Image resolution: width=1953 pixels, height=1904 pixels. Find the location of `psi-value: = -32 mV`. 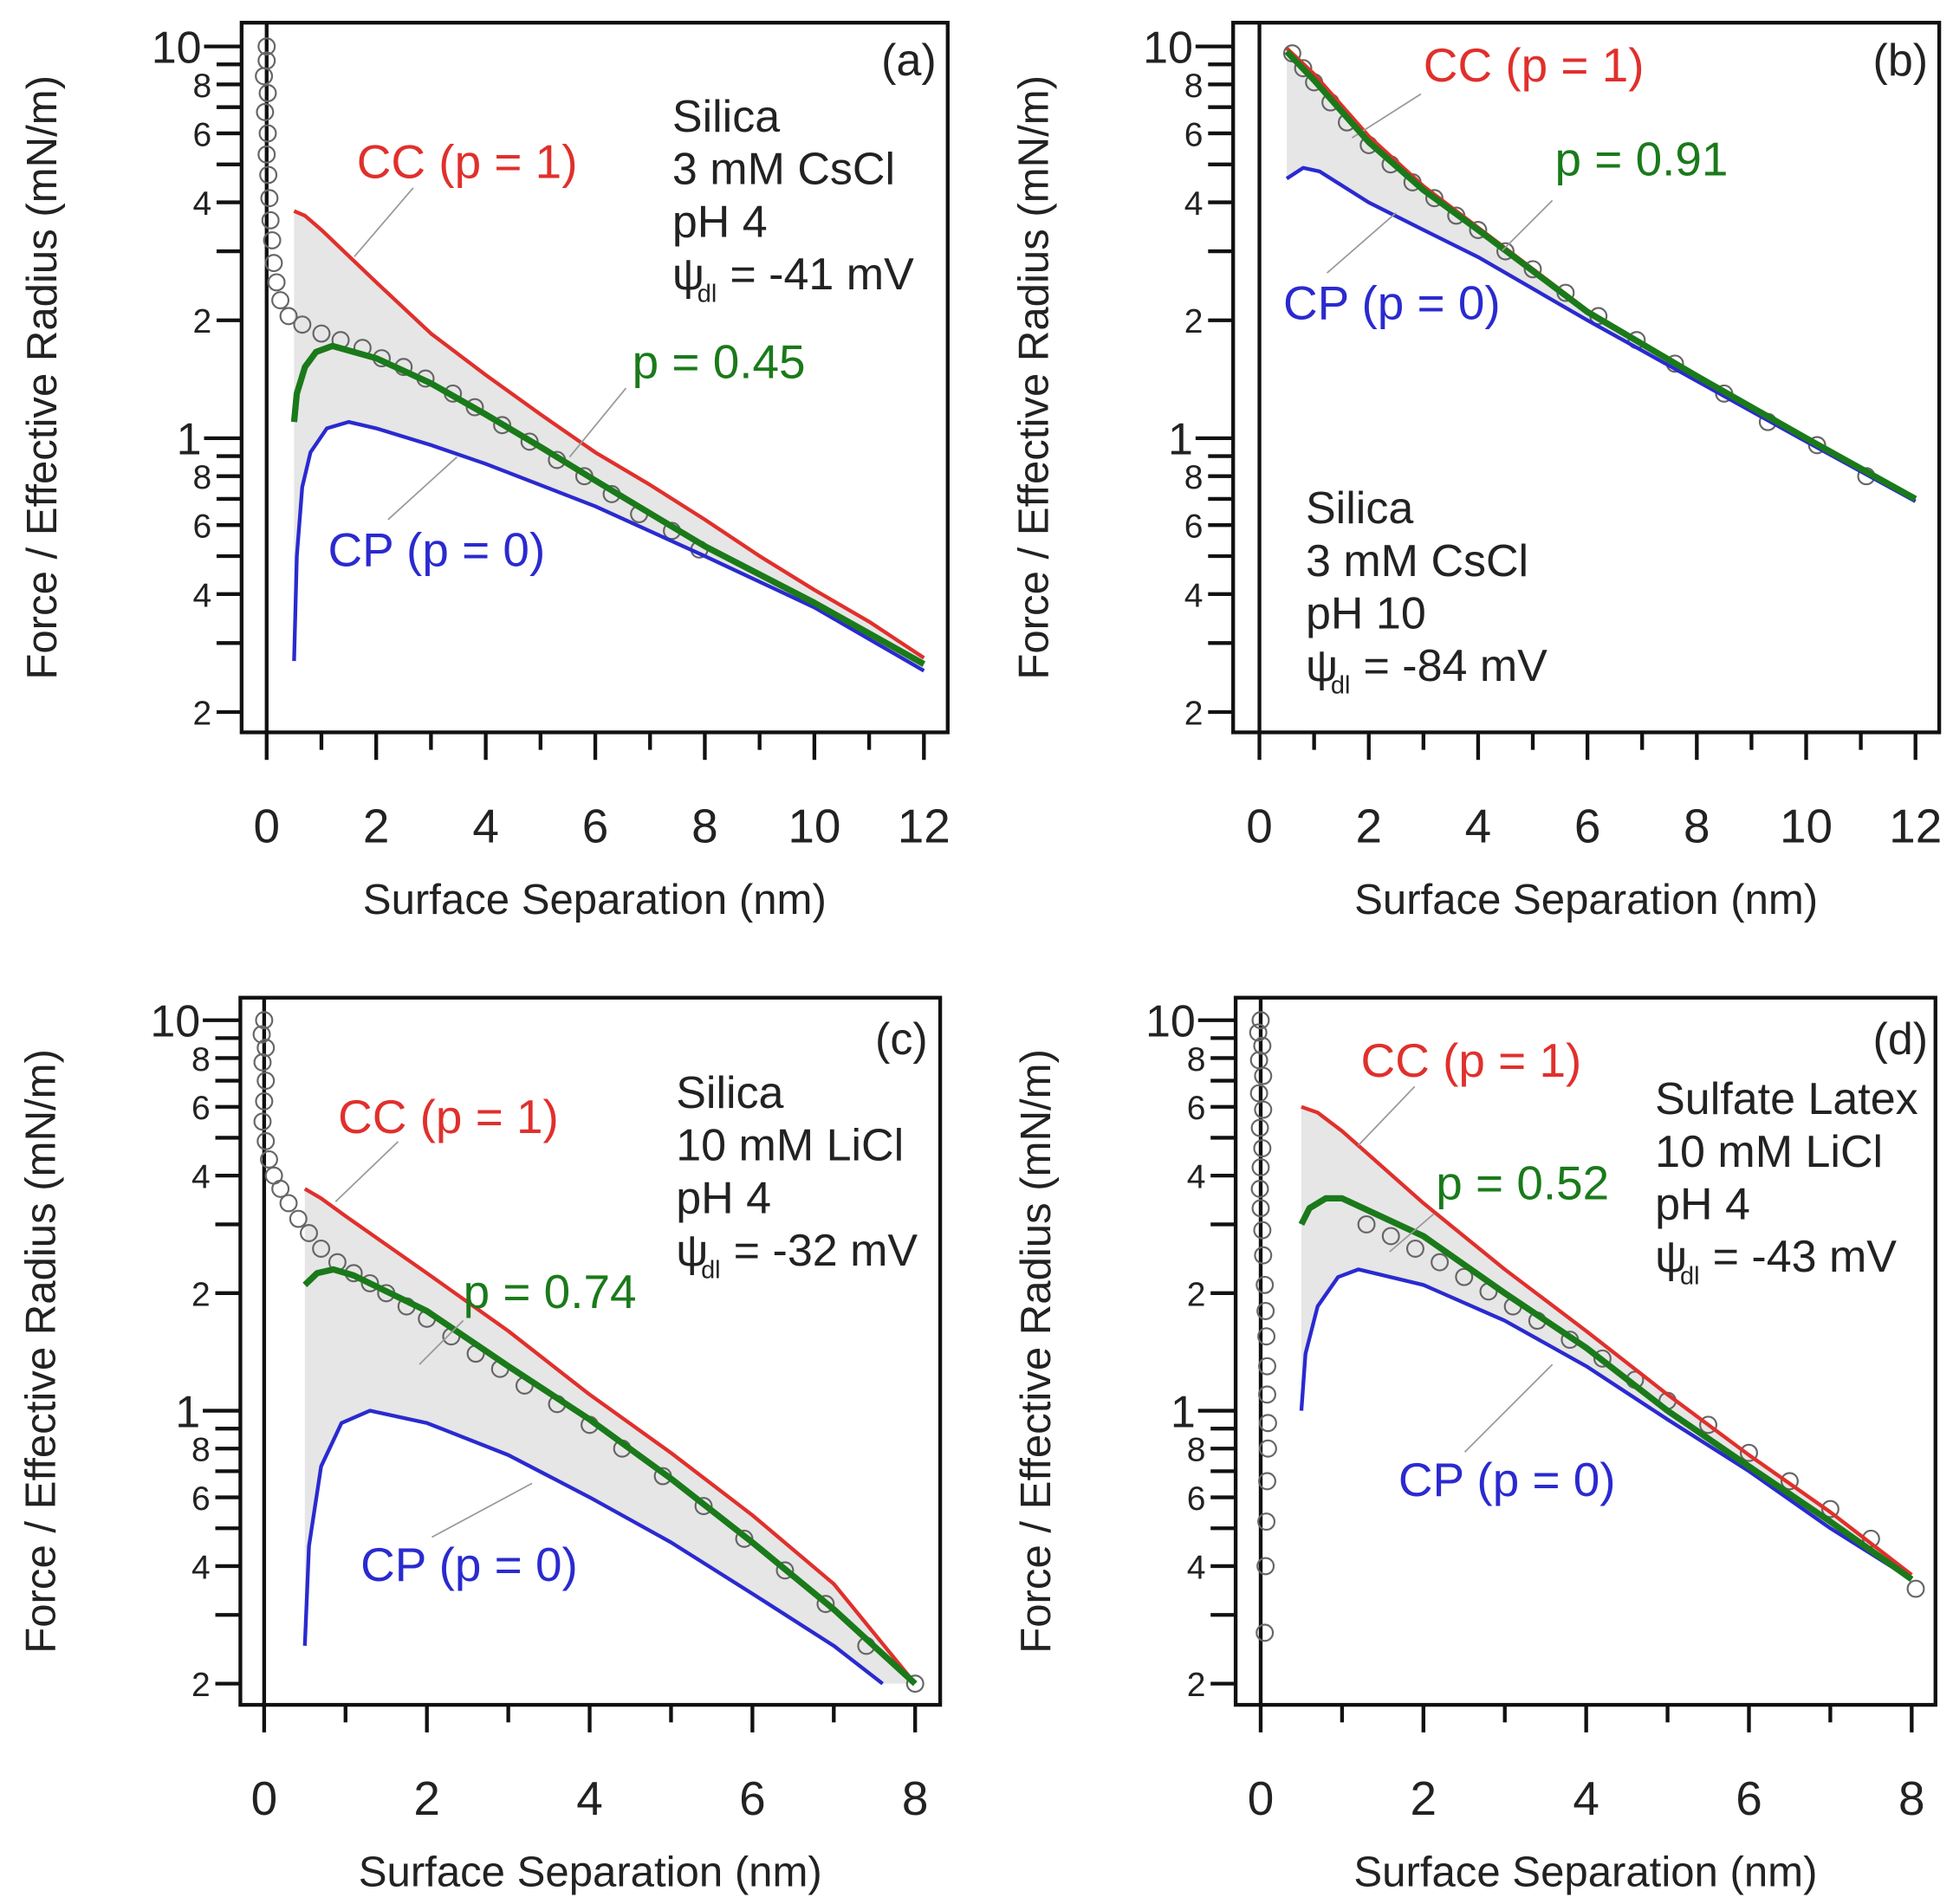

psi-value: = -32 mV is located at coordinates (826, 1251).